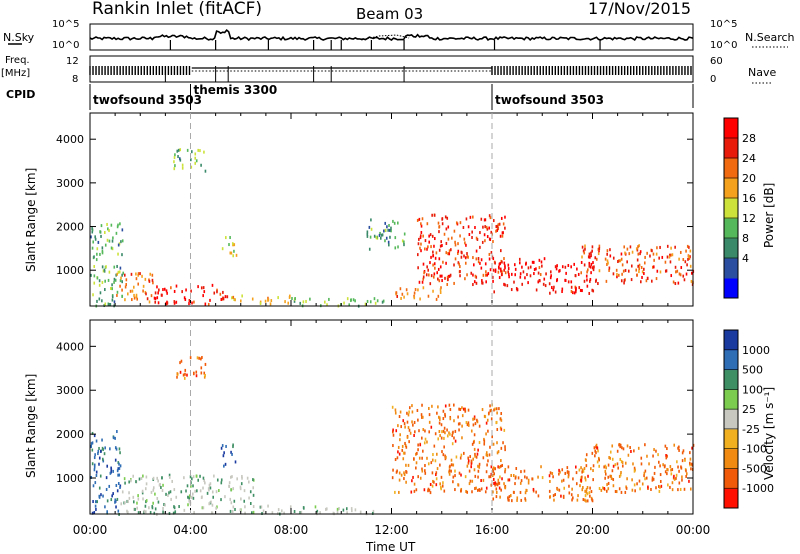  I want to click on cpid-segment-label: twofsound 3503, so click(147, 100).